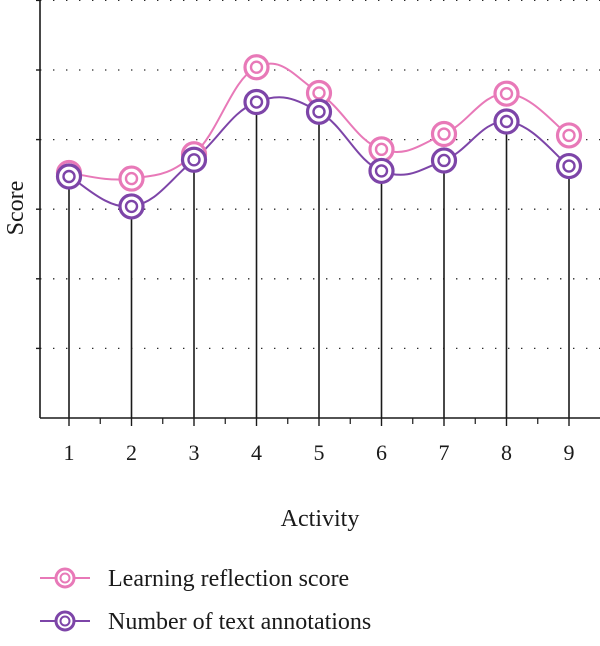  I want to click on x-tick-label: 9, so click(569, 452).